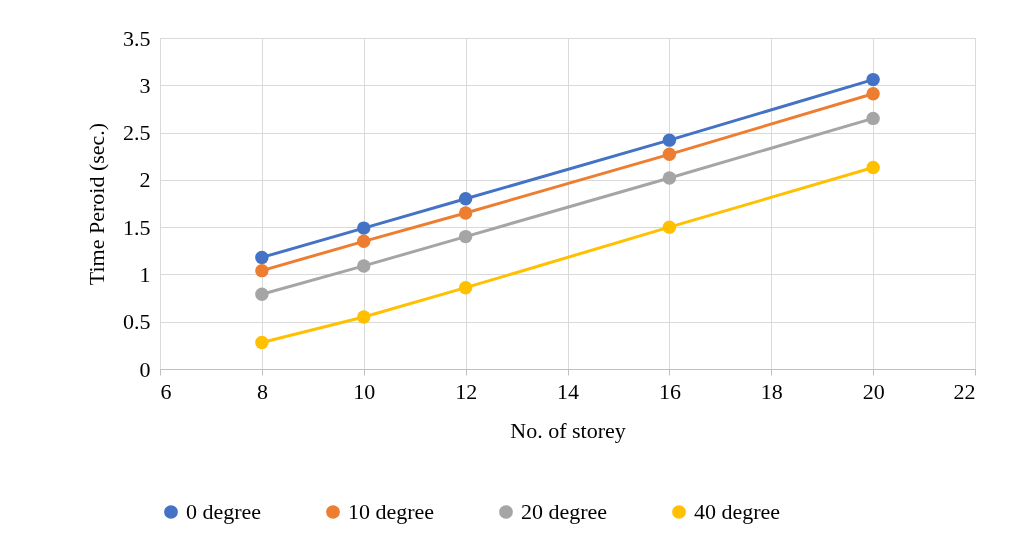 Image resolution: width=1027 pixels, height=534 pixels. I want to click on y-tick-label: 2, so click(145, 180).